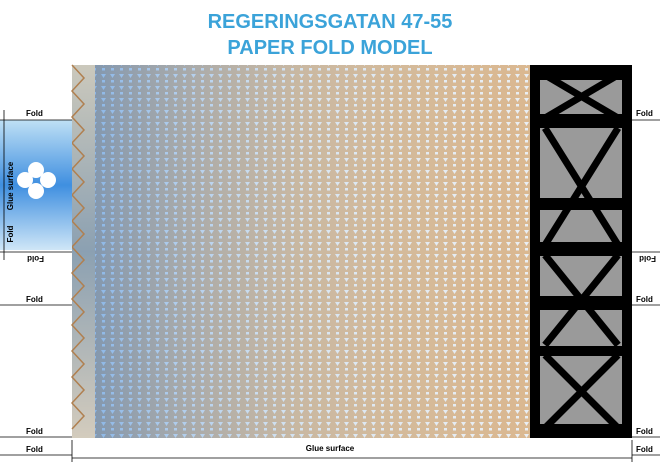 The image size is (660, 467). What do you see at coordinates (329, 48) in the screenshot?
I see `title-line: PAPER FOLD MODEL` at bounding box center [329, 48].